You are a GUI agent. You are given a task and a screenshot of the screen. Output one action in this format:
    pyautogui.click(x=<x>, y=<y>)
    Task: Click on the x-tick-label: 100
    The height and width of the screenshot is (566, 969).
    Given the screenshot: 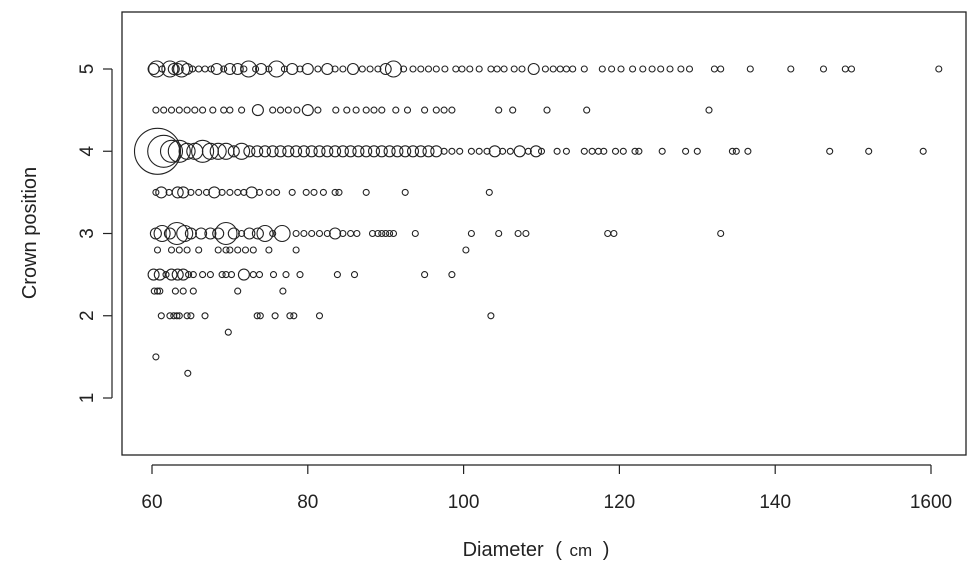 What is the action you would take?
    pyautogui.click(x=464, y=502)
    